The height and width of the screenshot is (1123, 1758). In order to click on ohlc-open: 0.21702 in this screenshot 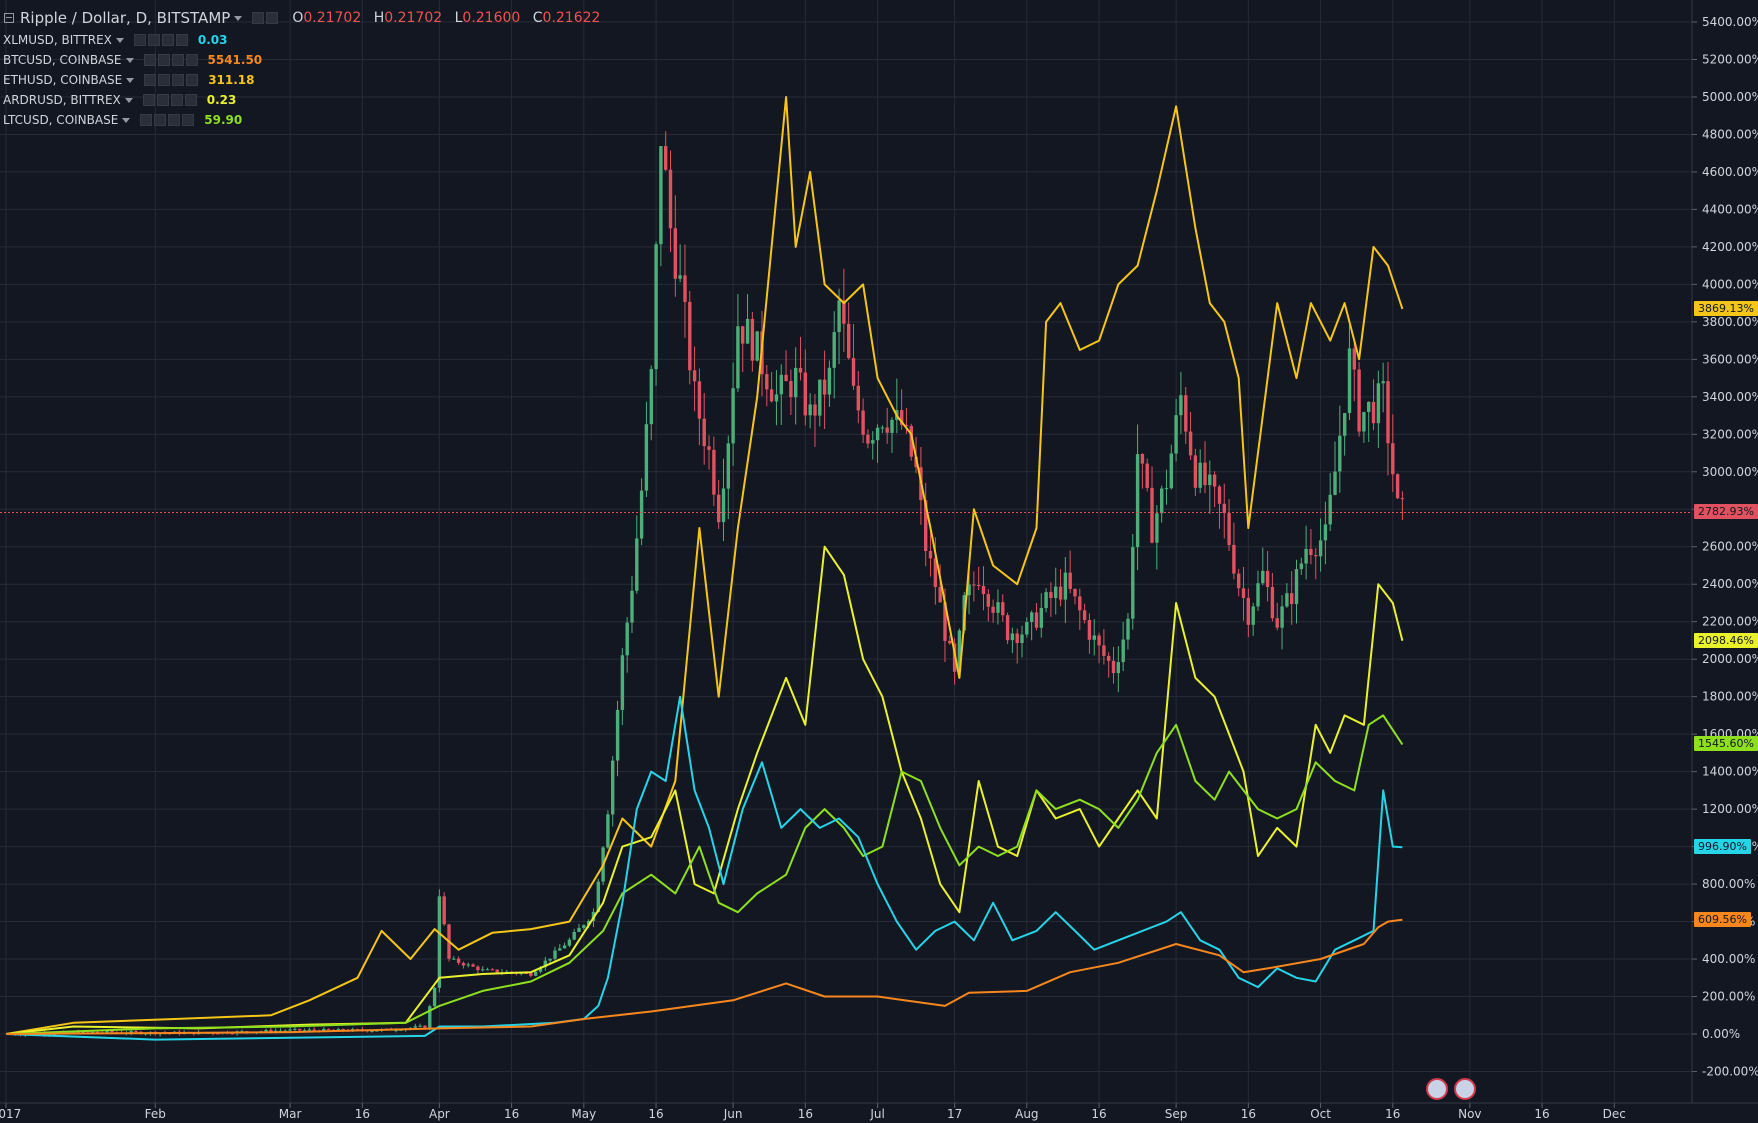, I will do `click(332, 18)`.